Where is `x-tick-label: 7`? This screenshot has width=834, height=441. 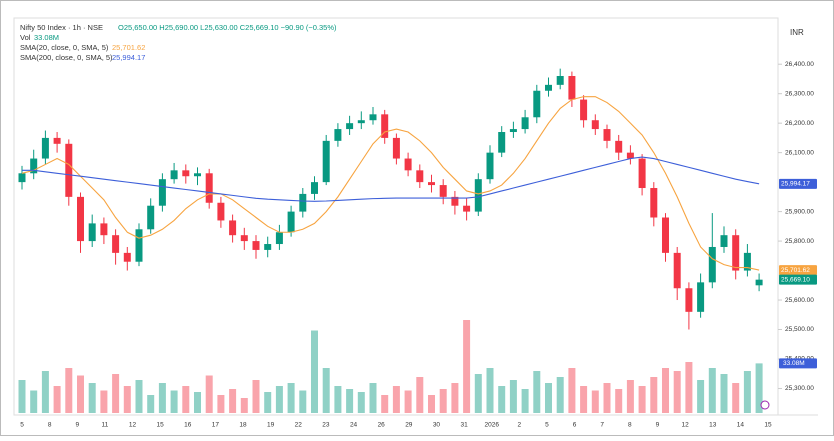 x-tick-label: 7 is located at coordinates (602, 425).